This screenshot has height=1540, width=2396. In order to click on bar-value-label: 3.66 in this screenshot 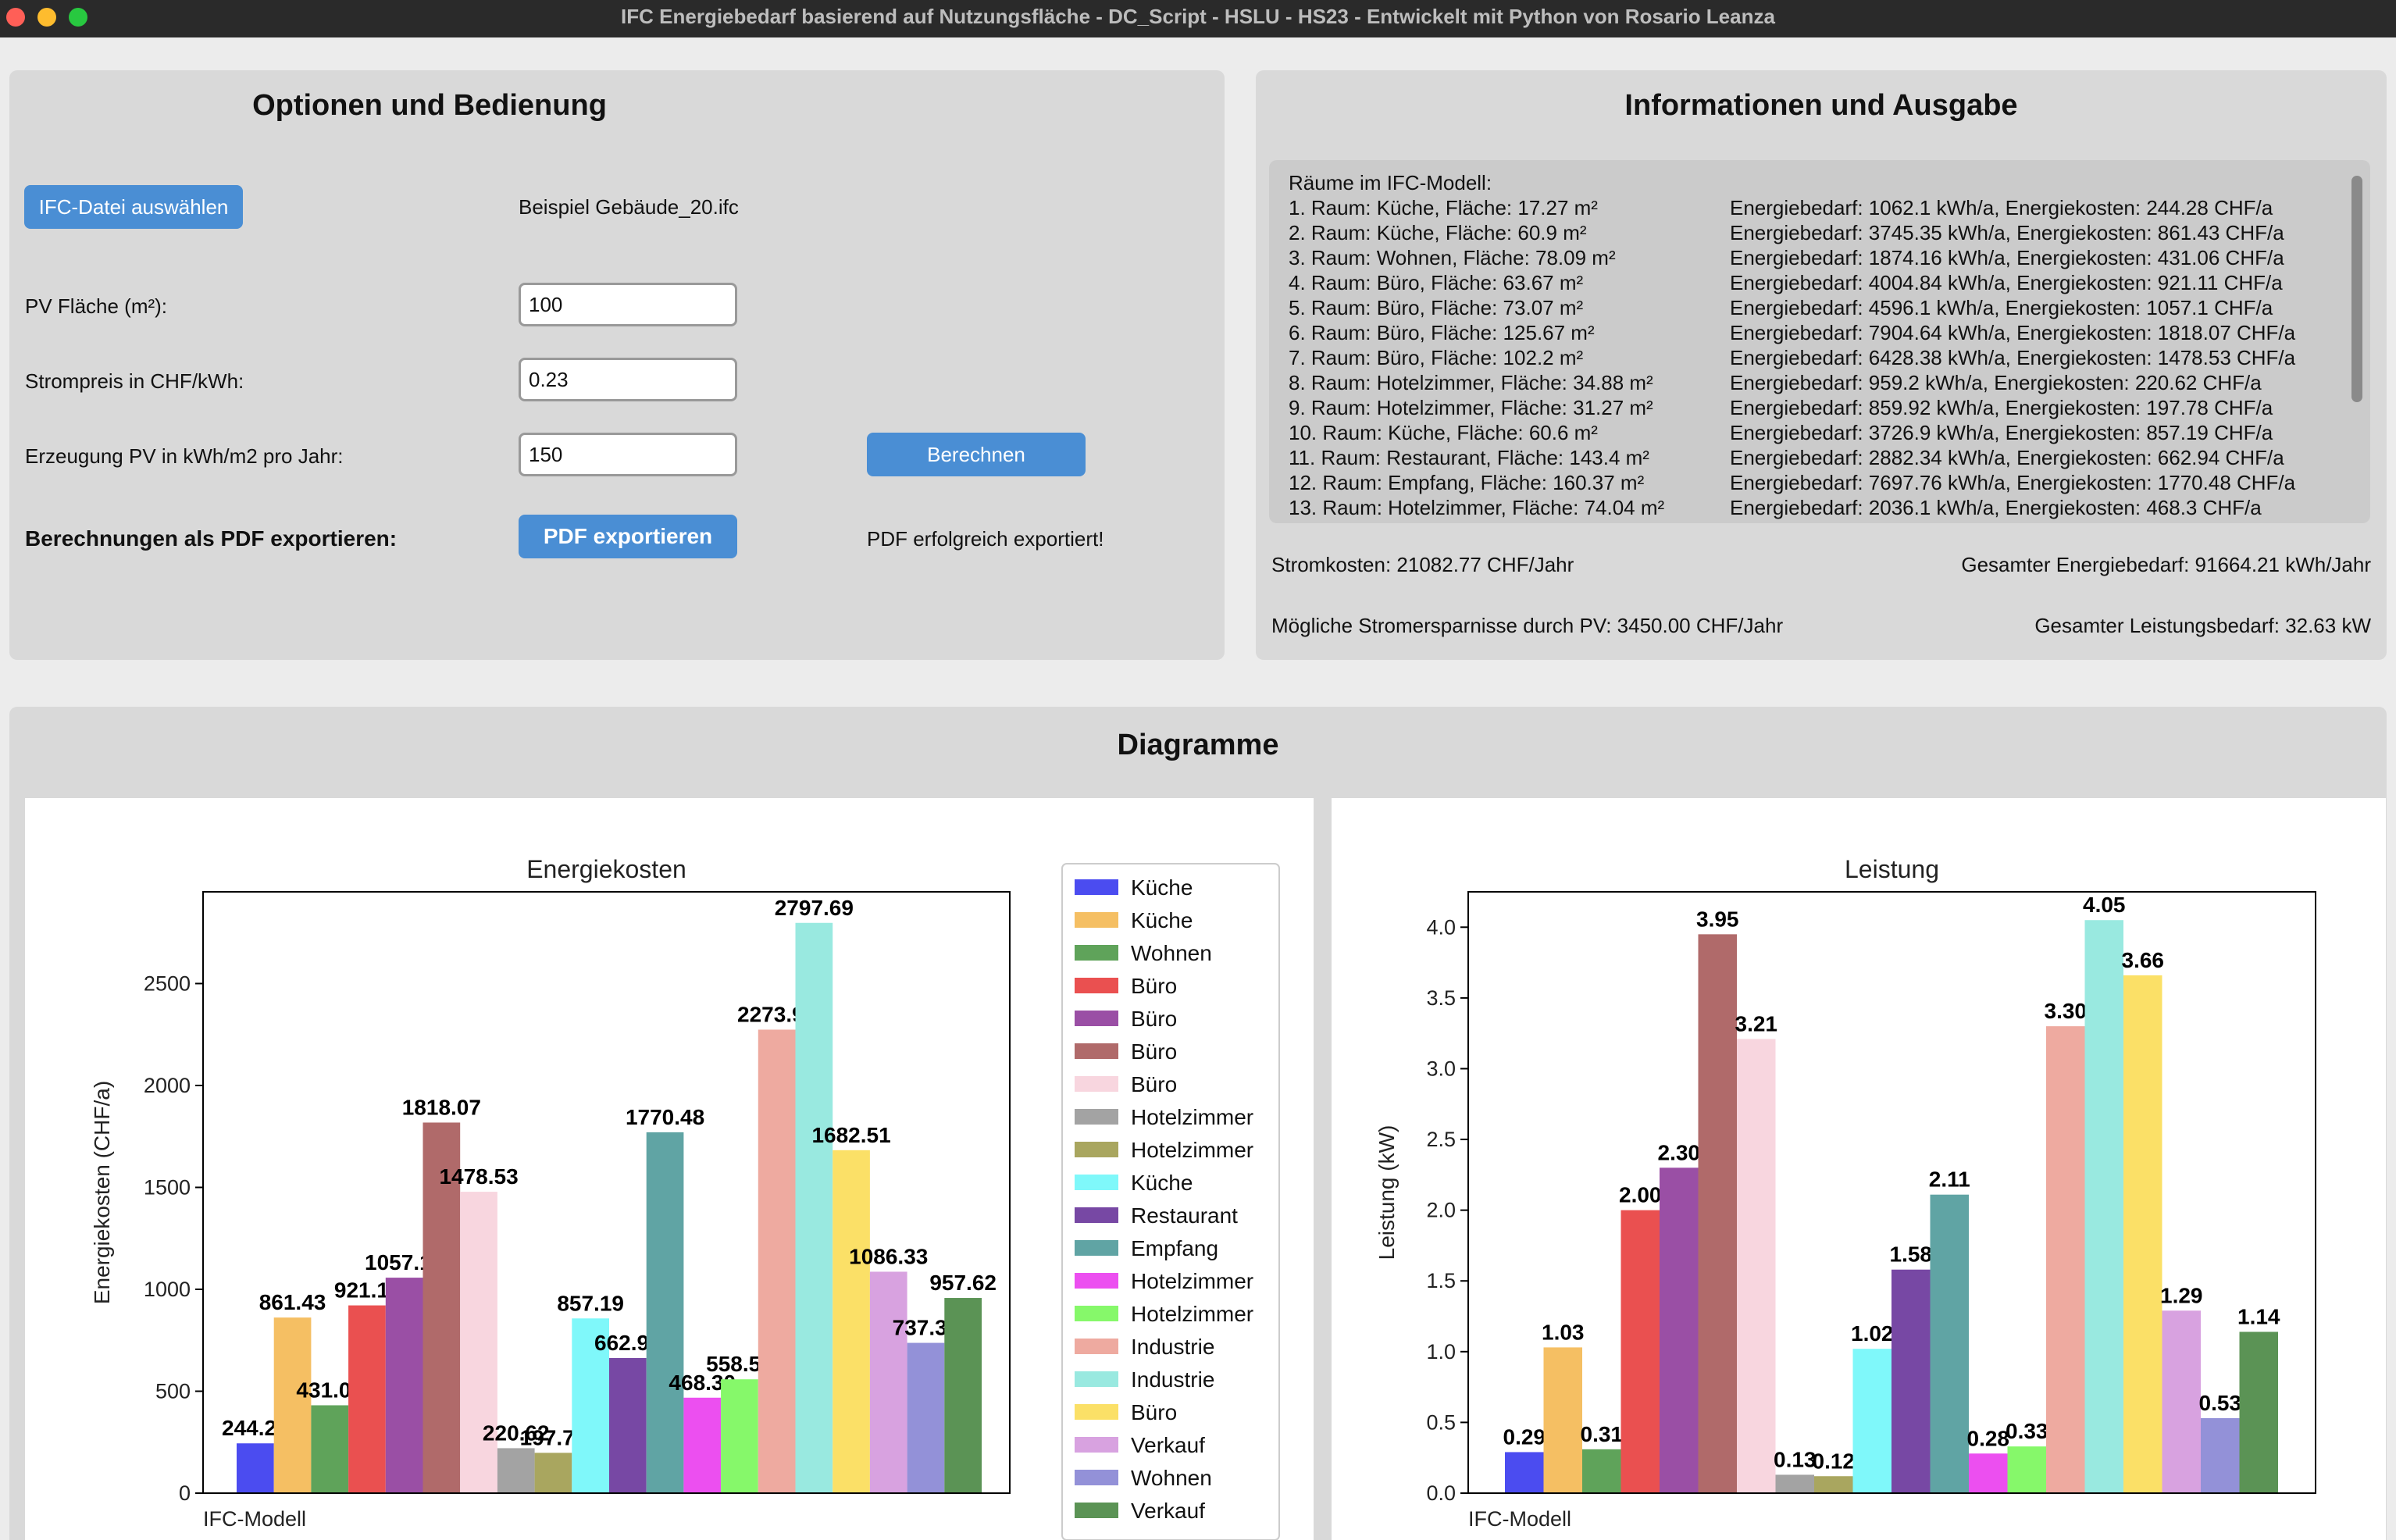, I will do `click(2143, 960)`.